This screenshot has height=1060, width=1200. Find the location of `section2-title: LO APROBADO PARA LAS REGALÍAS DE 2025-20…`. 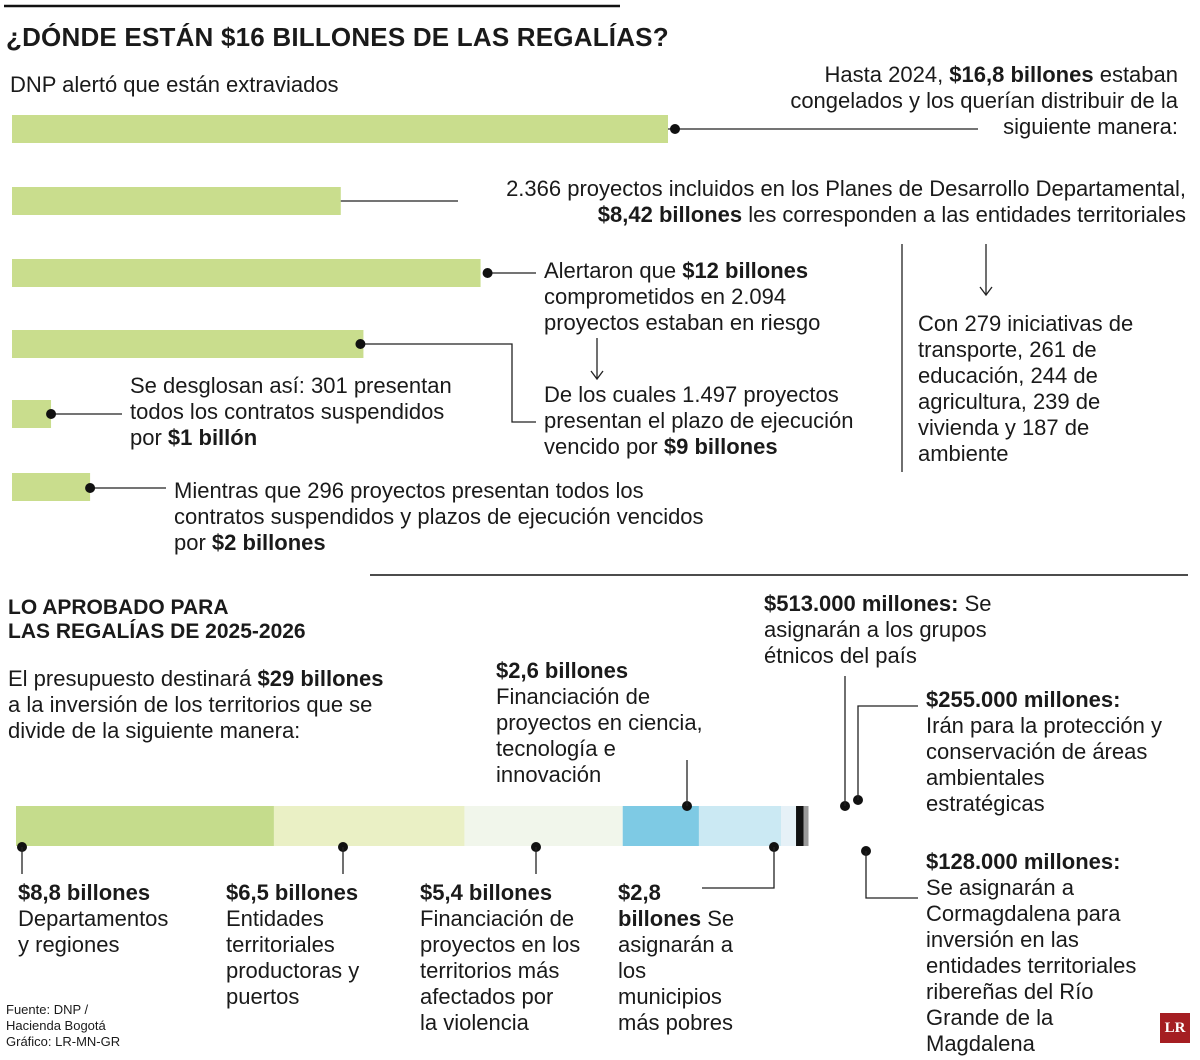

section2-title: LO APROBADO PARA LAS REGALÍAS DE 2025-20… is located at coordinates (157, 619).